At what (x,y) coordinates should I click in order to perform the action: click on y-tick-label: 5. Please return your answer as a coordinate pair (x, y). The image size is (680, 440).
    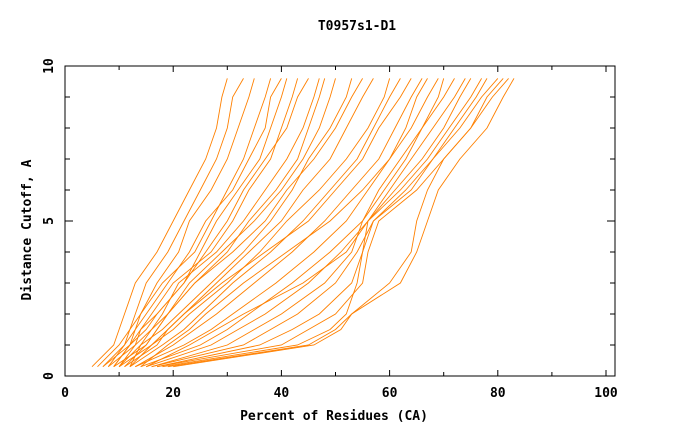
    Looking at the image, I should click on (49, 221).